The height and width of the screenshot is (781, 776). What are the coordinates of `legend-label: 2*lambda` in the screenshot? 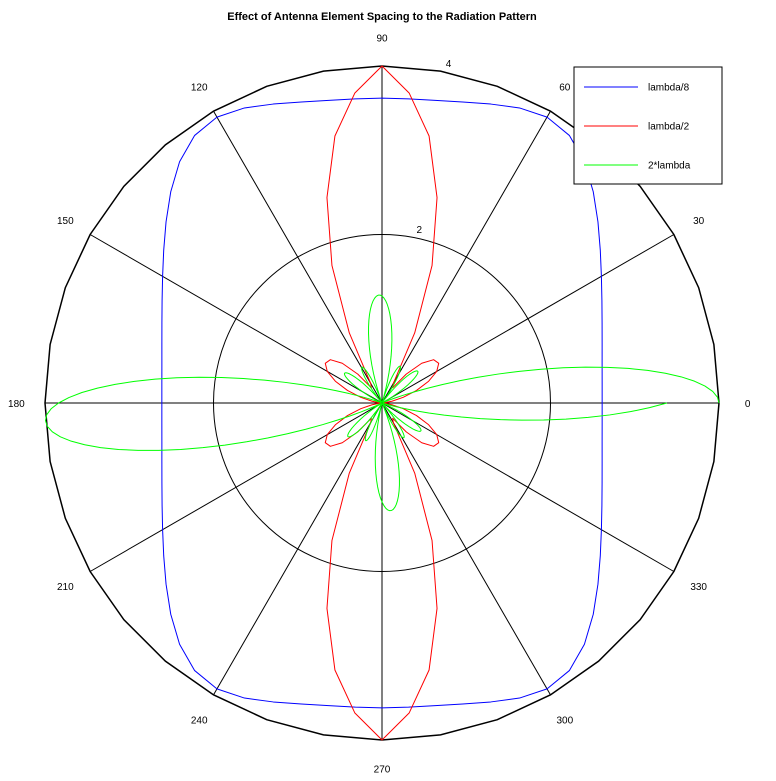 It's located at (669, 166).